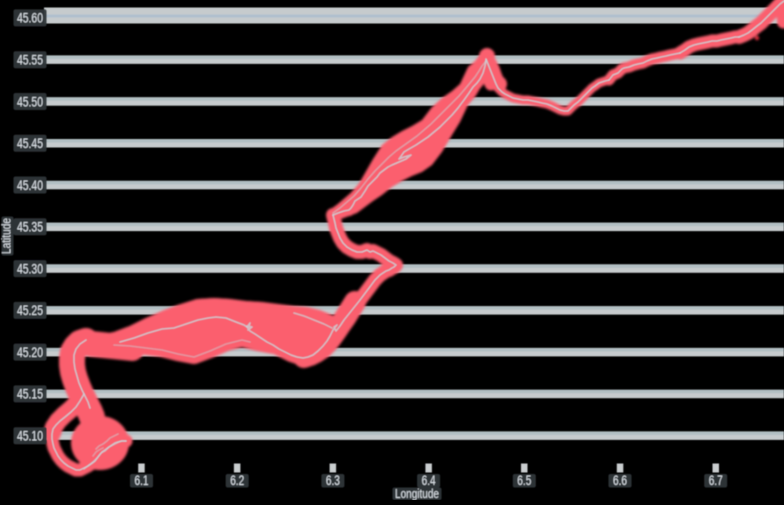 This screenshot has height=505, width=784. What do you see at coordinates (30, 352) in the screenshot?
I see `svg-text: 45.20` at bounding box center [30, 352].